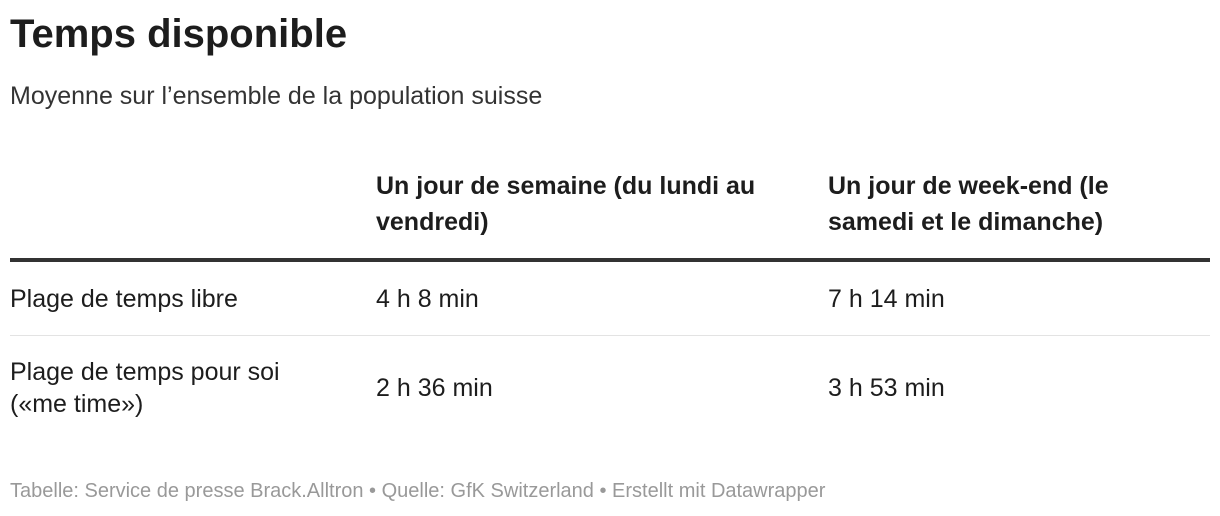  Describe the element at coordinates (886, 298) in the screenshot. I see `cell: 7 h 14 min` at that location.